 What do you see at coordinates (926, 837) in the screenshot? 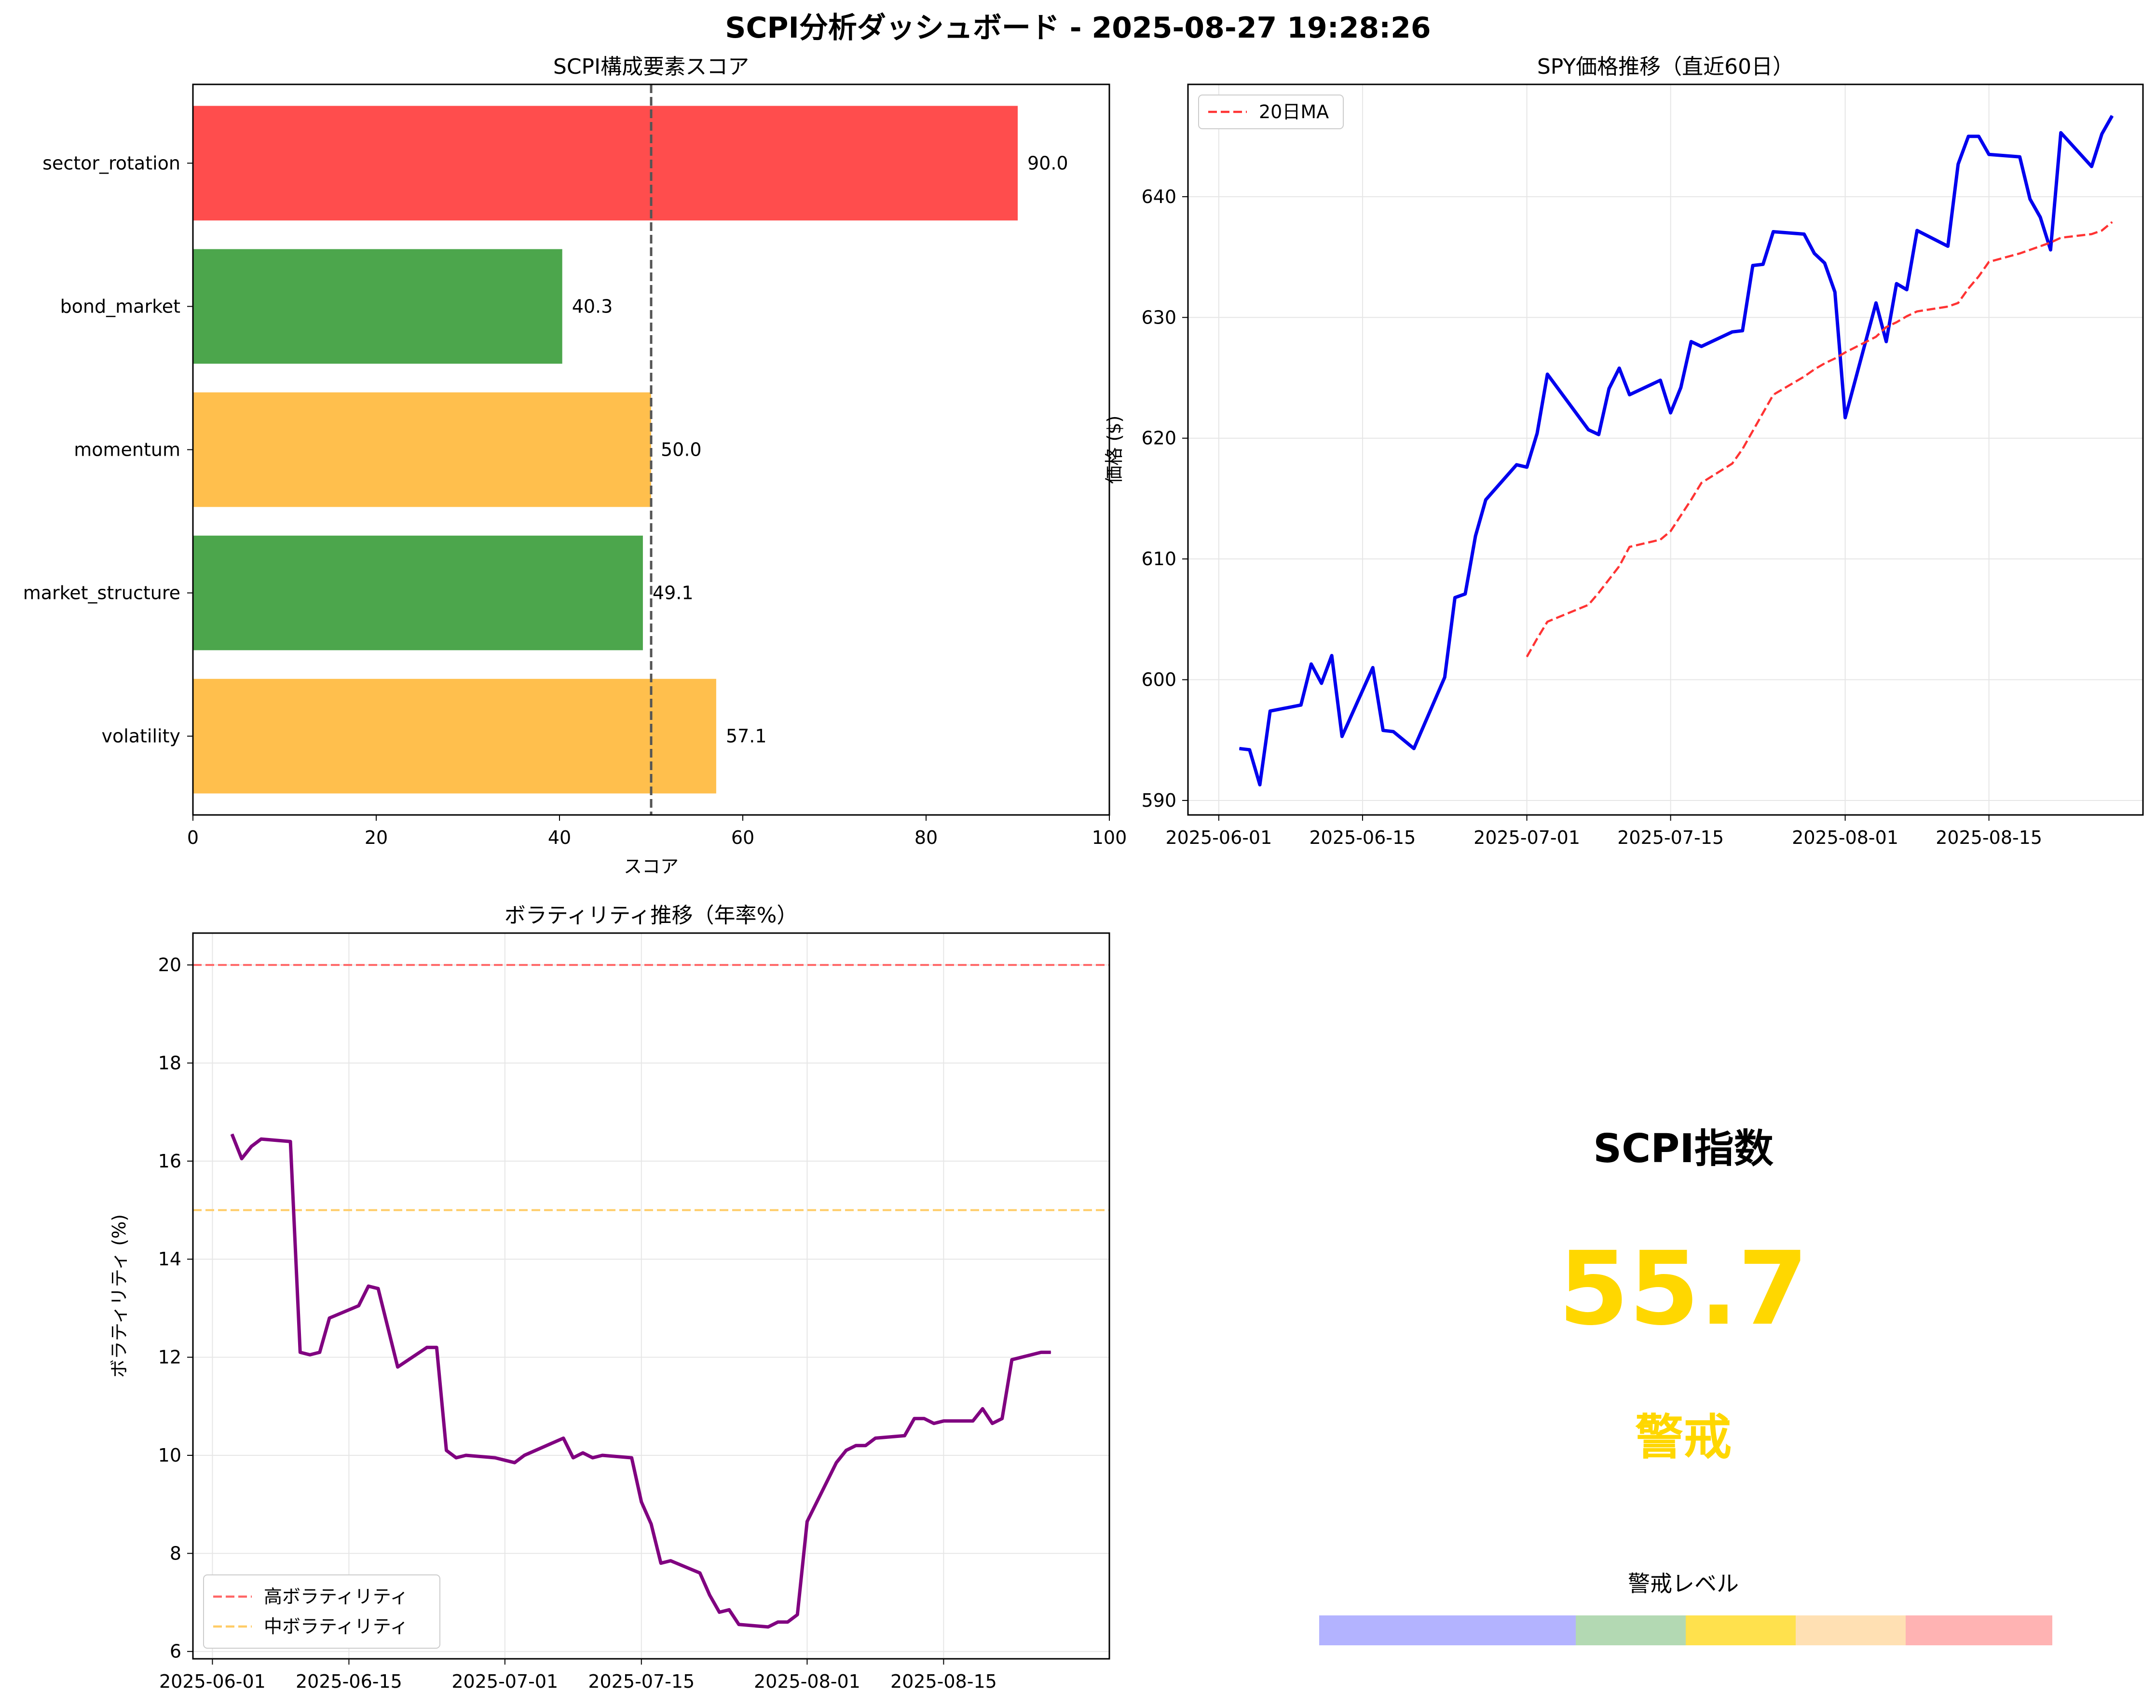
I see `x-tick-label: 80` at bounding box center [926, 837].